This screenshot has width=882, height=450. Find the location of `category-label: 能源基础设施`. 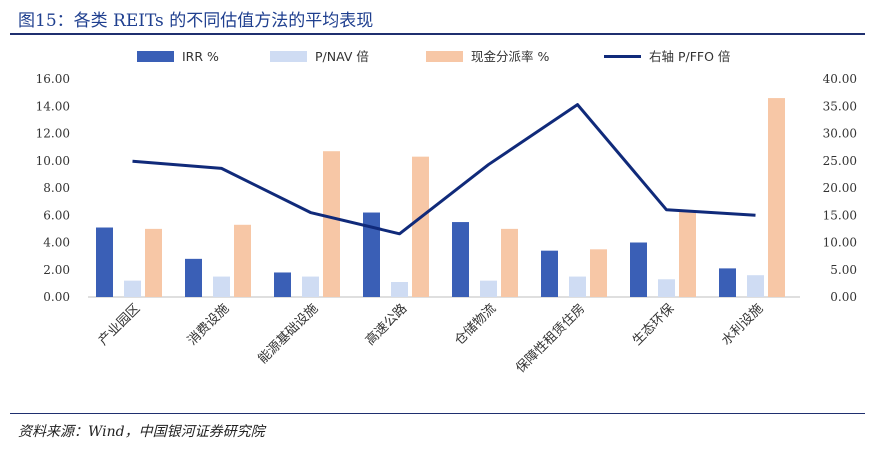

category-label: 能源基础设施 is located at coordinates (289, 334).